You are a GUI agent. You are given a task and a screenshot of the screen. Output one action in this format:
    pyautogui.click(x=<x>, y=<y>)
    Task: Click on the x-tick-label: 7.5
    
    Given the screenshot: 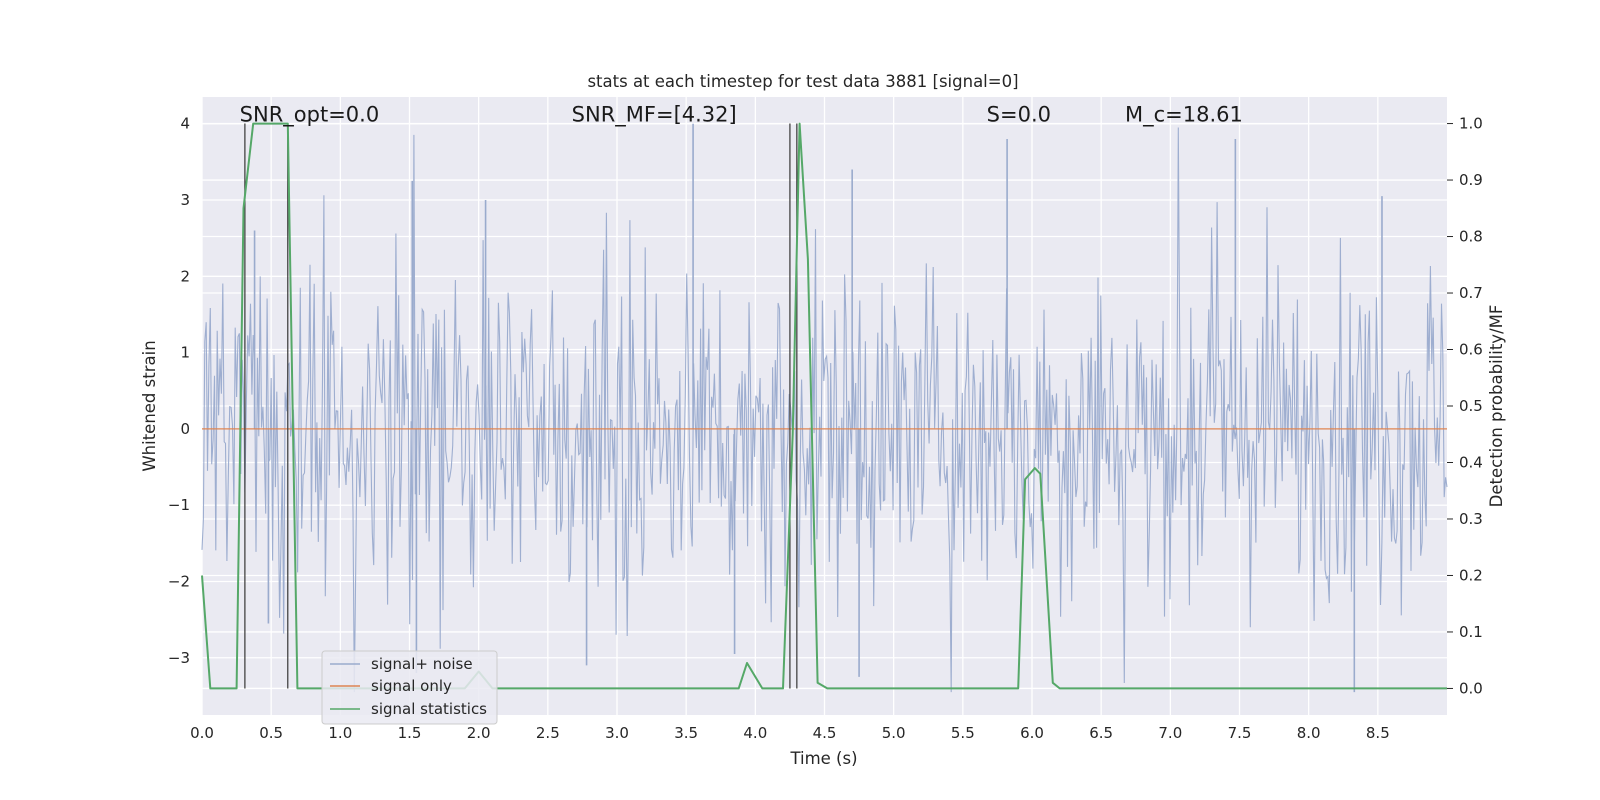 What is the action you would take?
    pyautogui.click(x=1240, y=733)
    